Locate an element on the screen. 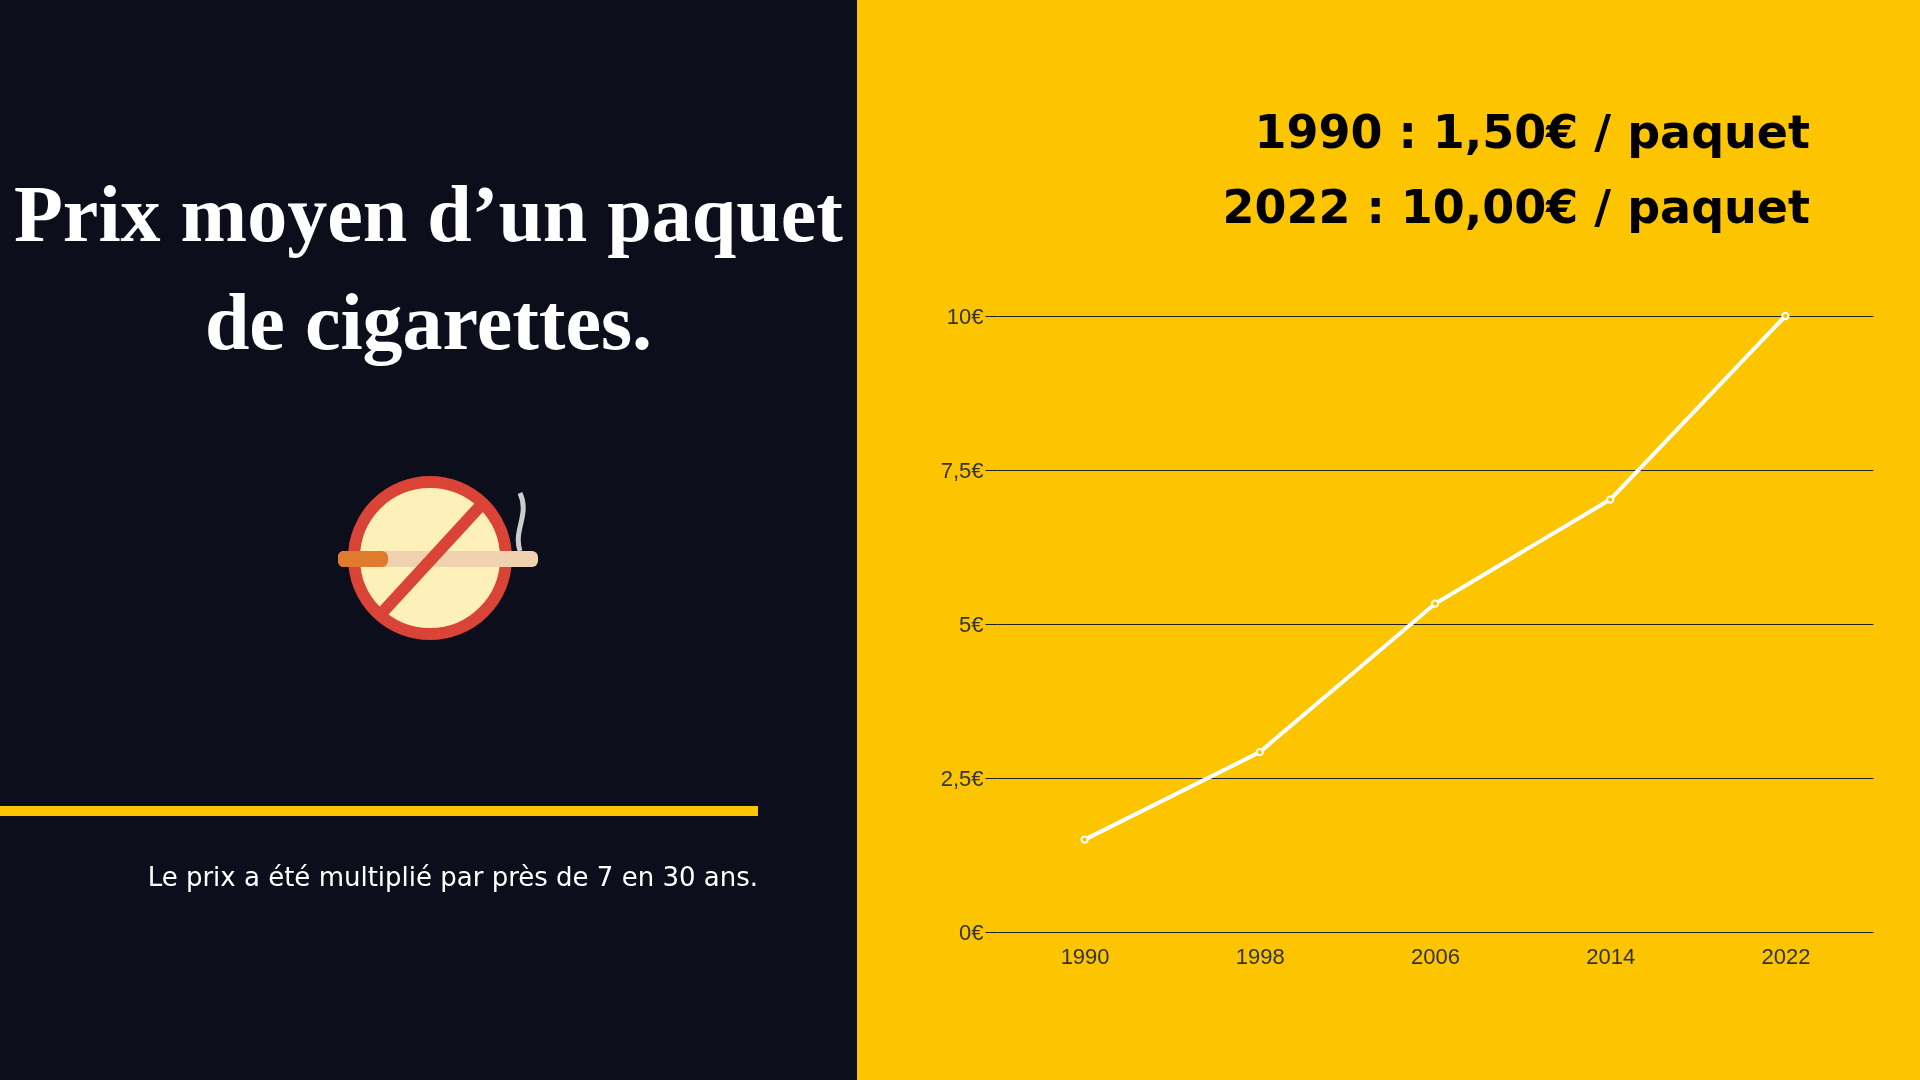  text: 2022 : 10,00€ / paquet is located at coordinates (1516, 207).